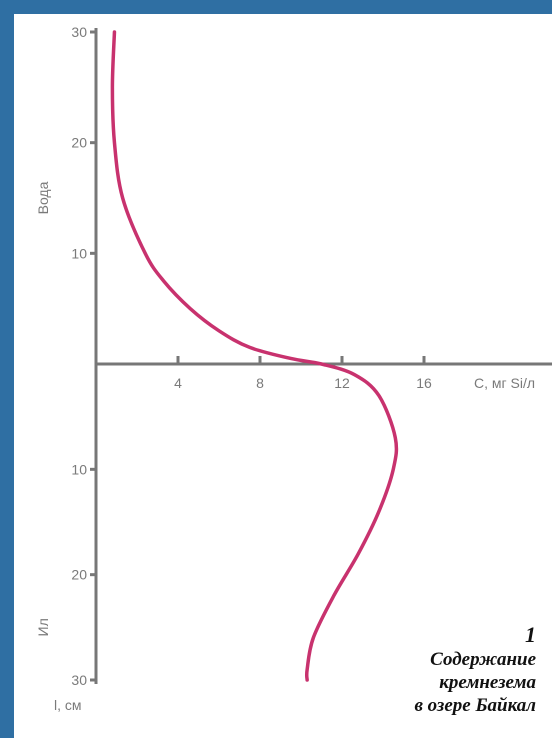 Image resolution: width=552 pixels, height=738 pixels. What do you see at coordinates (342, 383) in the screenshot?
I see `x-tick-label: 12` at bounding box center [342, 383].